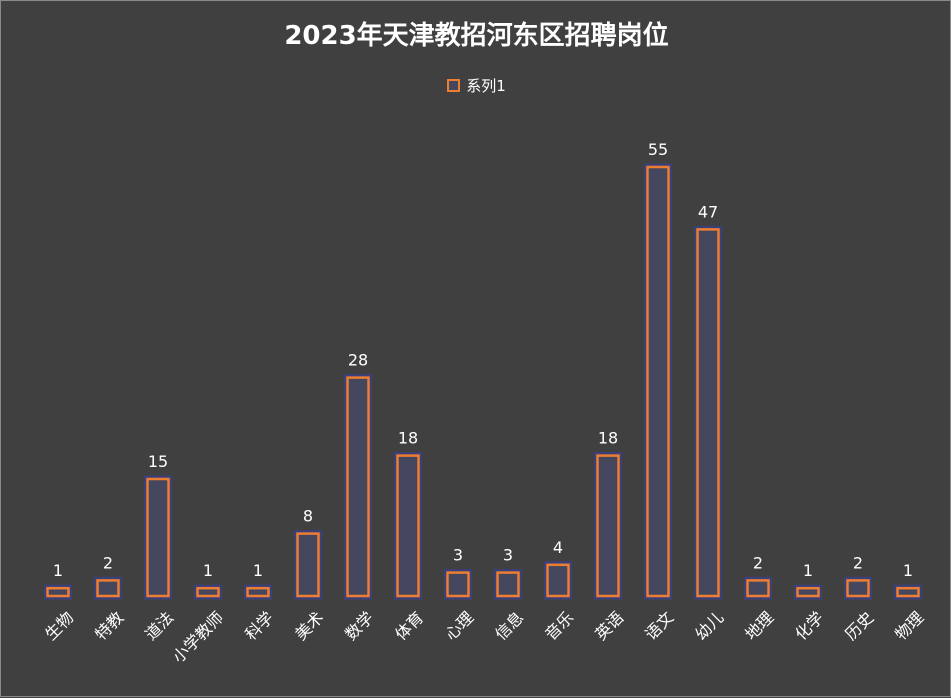  Describe the element at coordinates (109, 626) in the screenshot. I see `category-tick-label: 特教` at that location.